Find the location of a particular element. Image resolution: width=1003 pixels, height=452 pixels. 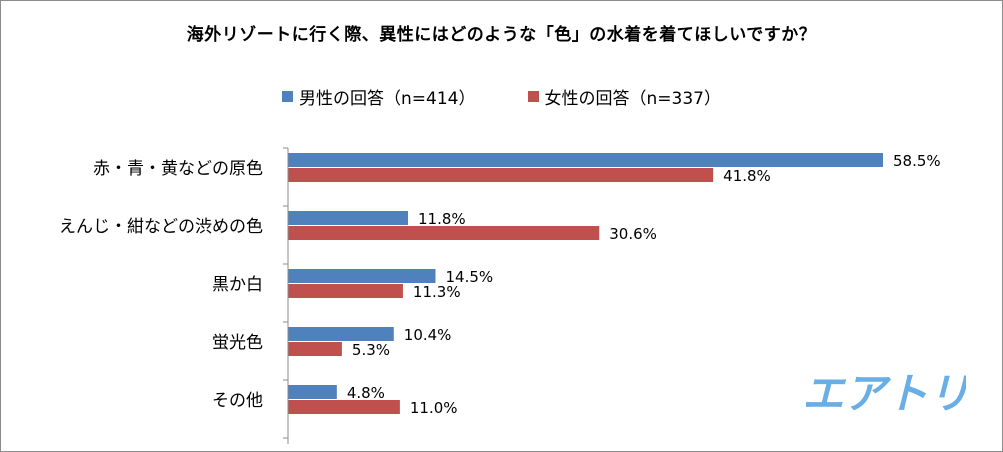

chart-legend: 男性の回答（n=414） 女性の回答（n=337） is located at coordinates (501, 96).